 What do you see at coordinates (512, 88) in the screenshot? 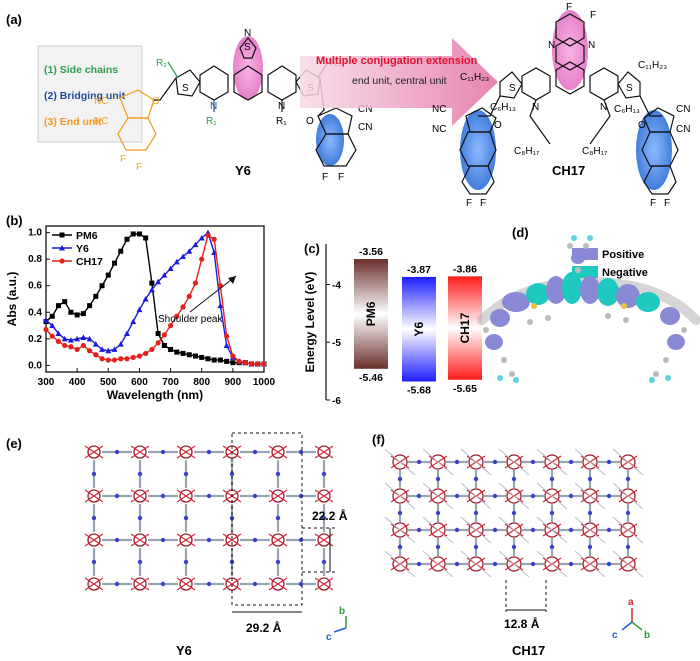
I see `atom-s: S` at bounding box center [512, 88].